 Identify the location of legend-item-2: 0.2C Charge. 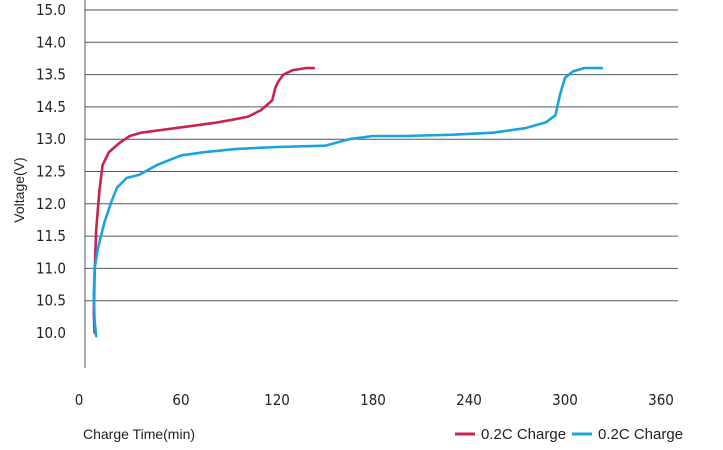
(627, 434).